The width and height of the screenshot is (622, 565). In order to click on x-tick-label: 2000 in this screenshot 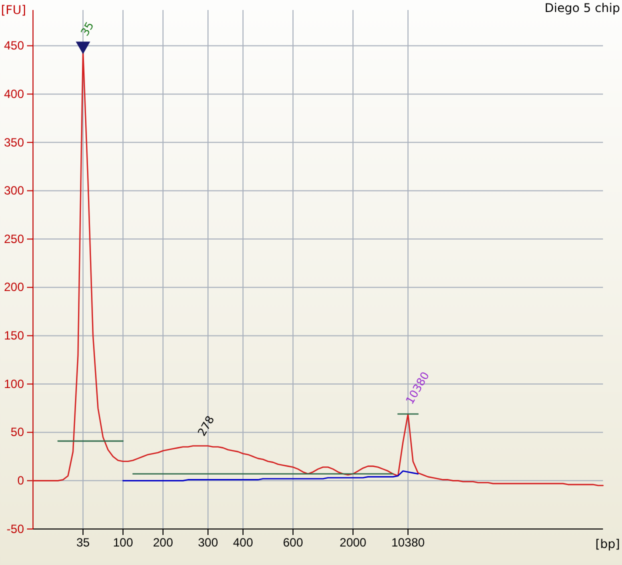, I will do `click(353, 543)`.